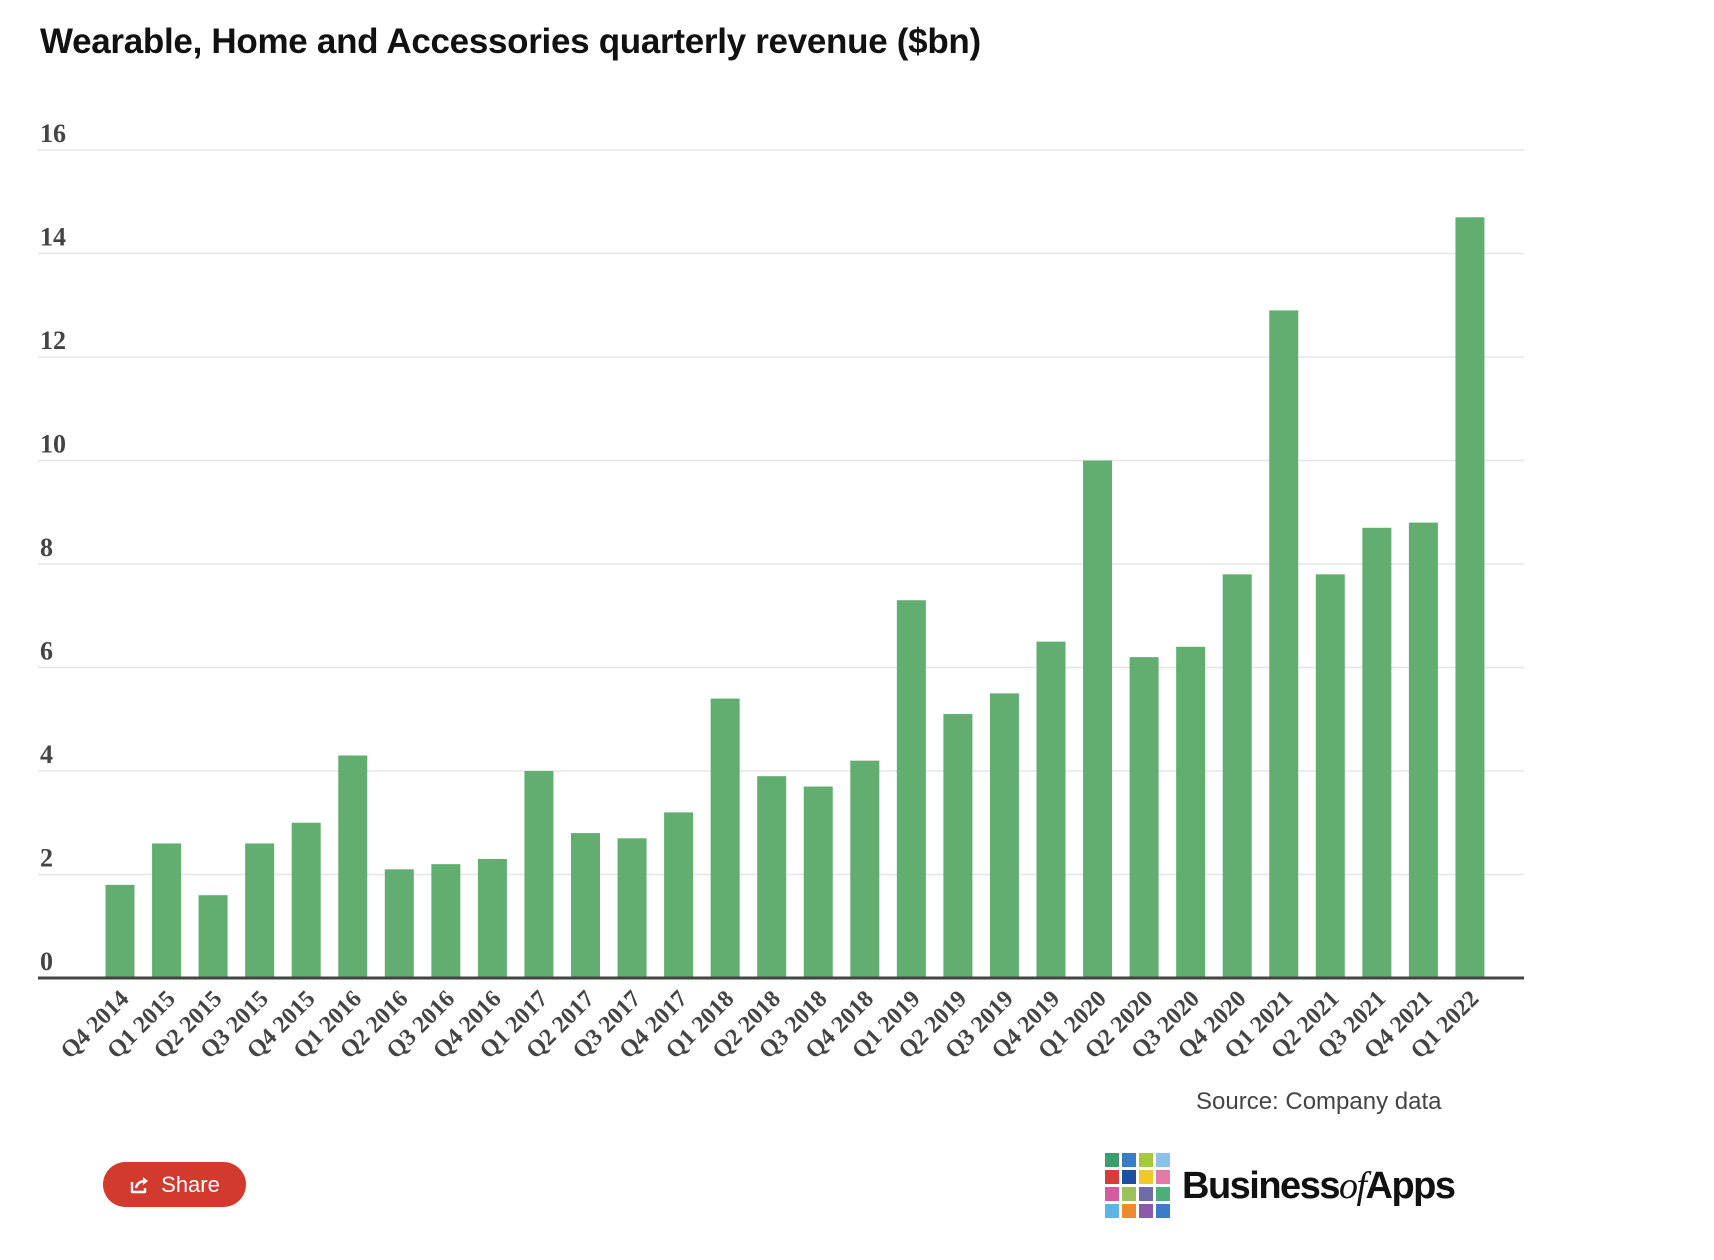 The height and width of the screenshot is (1260, 1714). What do you see at coordinates (1411, 1185) in the screenshot?
I see `logo-text-apps: Apps` at bounding box center [1411, 1185].